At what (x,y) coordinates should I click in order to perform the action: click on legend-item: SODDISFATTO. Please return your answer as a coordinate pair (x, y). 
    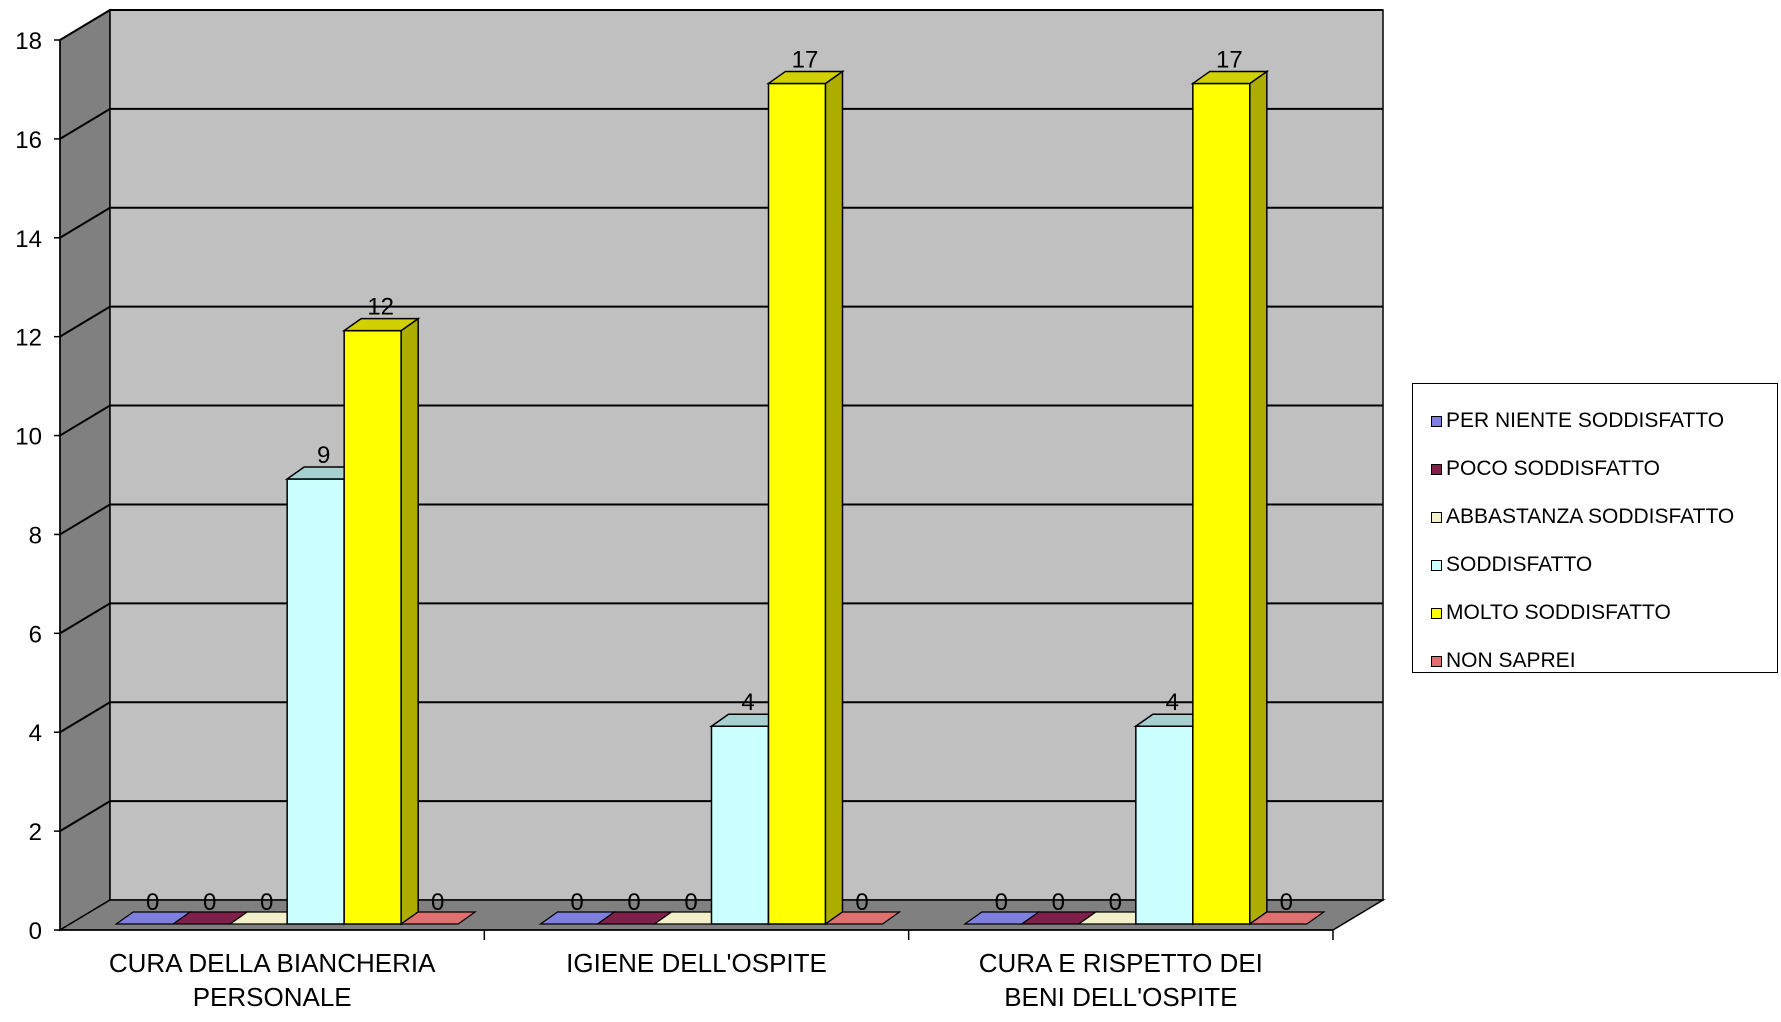
    Looking at the image, I should click on (1511, 565).